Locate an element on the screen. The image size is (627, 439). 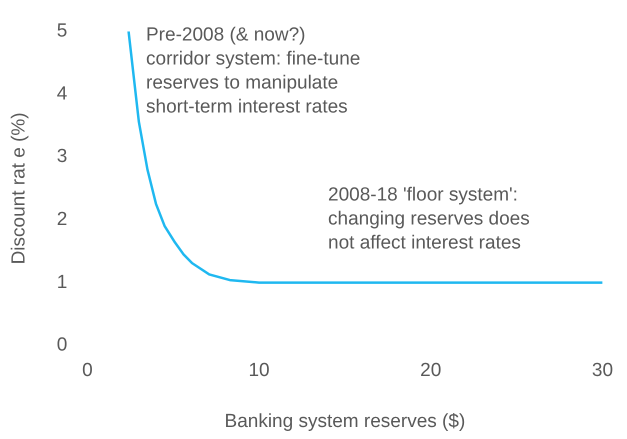
y-tick-label: 0 is located at coordinates (62, 345).